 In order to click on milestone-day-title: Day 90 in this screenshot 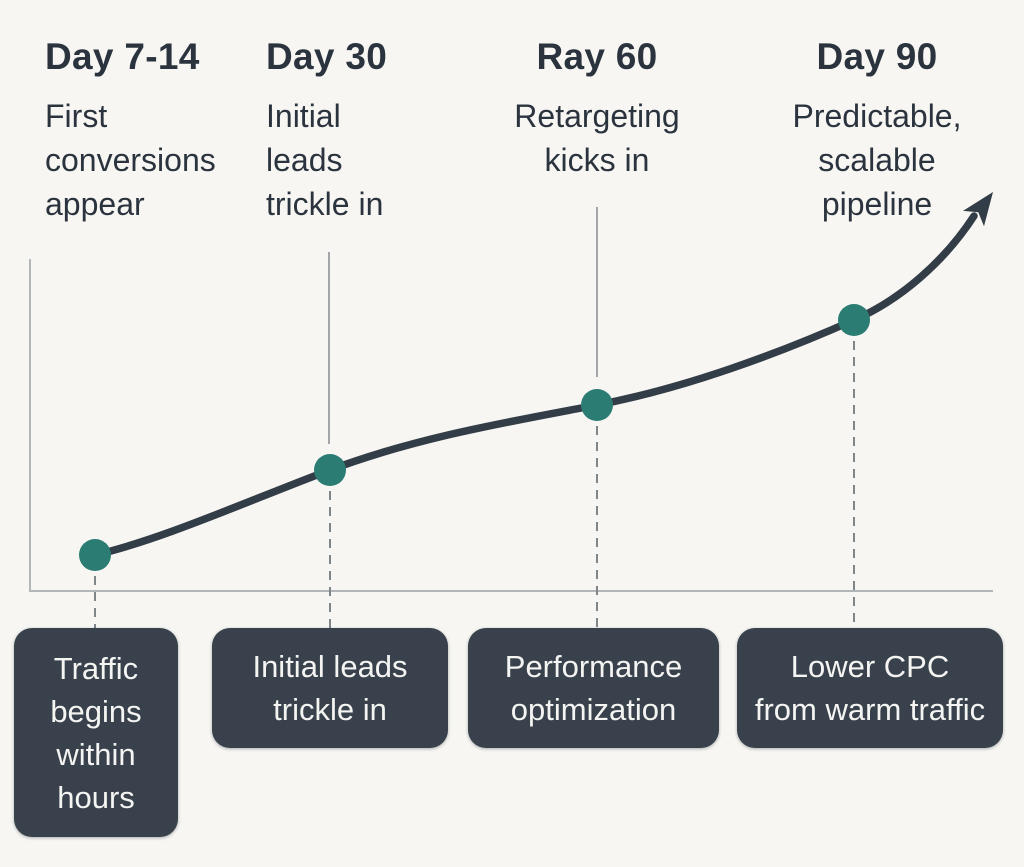, I will do `click(877, 56)`.